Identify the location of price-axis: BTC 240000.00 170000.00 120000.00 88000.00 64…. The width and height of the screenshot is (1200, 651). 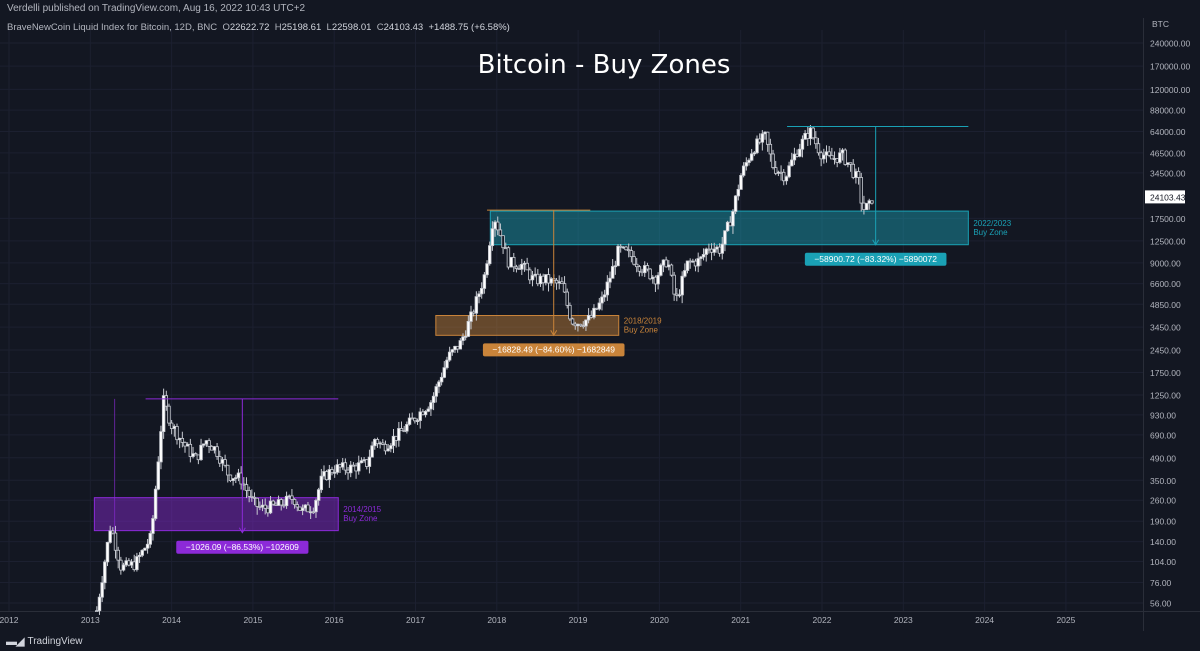
(1167, 314).